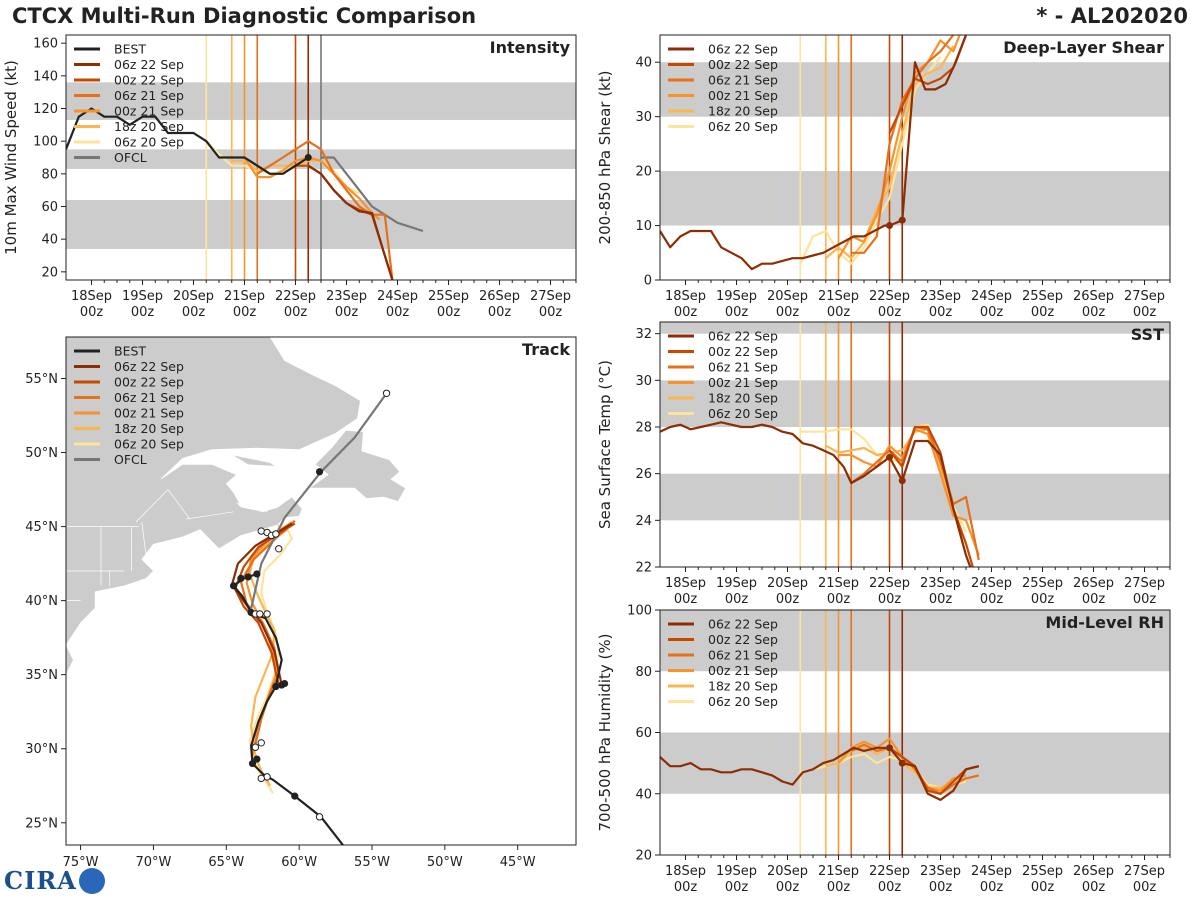 This screenshot has height=900, width=1200. Describe the element at coordinates (81, 862) in the screenshot. I see `x-tick-label: 75°W` at that location.